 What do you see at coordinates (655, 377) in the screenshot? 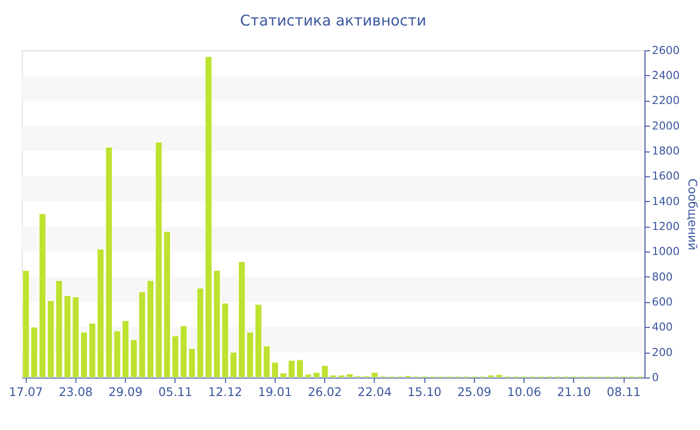
I see `y-tick-label: 0` at bounding box center [655, 377].